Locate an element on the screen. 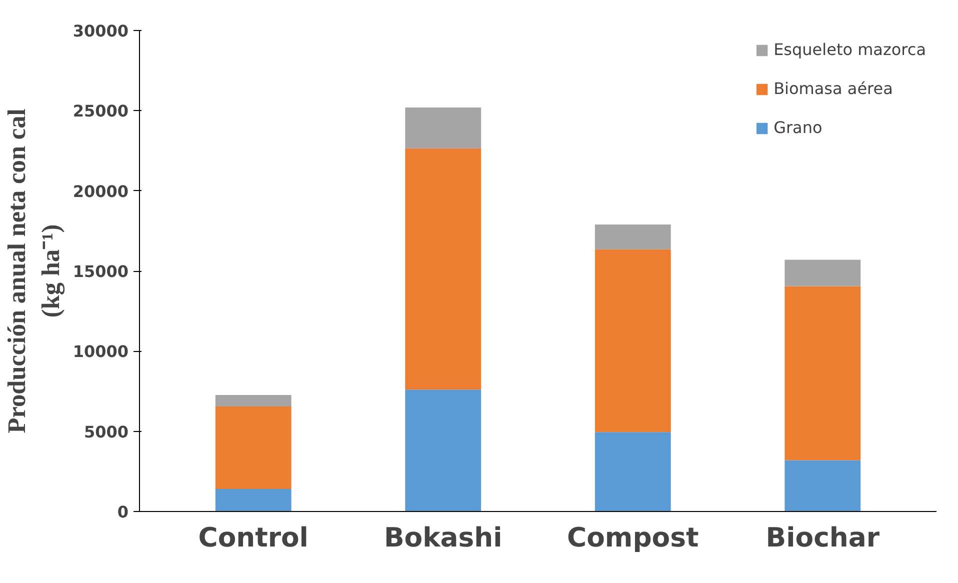  y-axis-title: Producción anual neta con cal (kg ha⁻¹) is located at coordinates (34, 271).